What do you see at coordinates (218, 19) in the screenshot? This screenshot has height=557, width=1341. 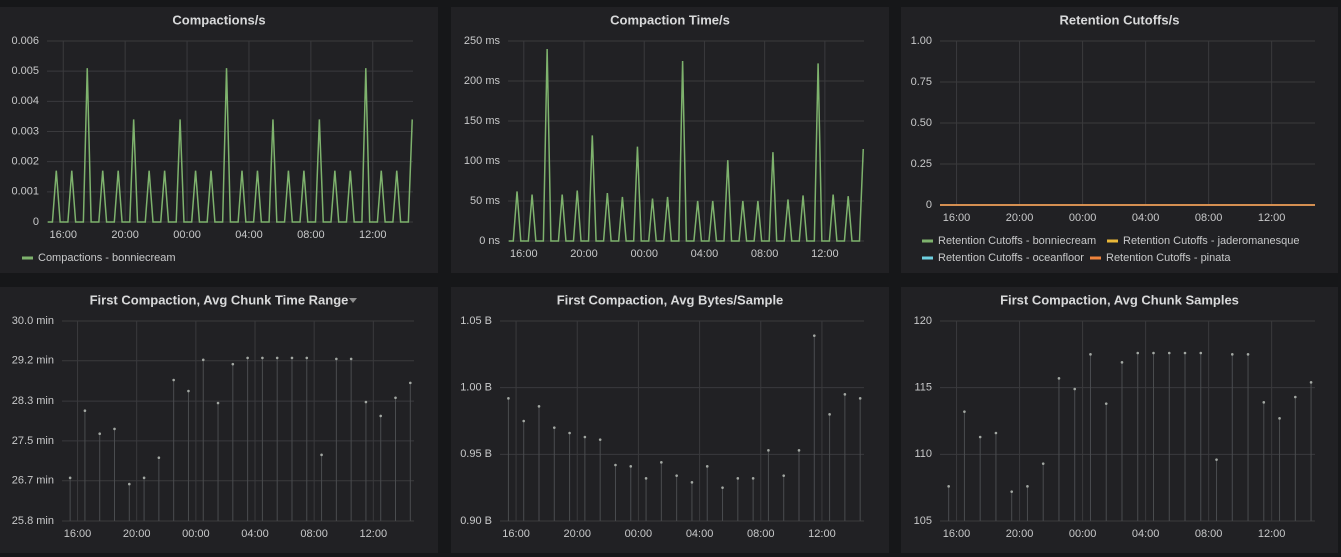 I see `panel-title: Compactions/s` at bounding box center [218, 19].